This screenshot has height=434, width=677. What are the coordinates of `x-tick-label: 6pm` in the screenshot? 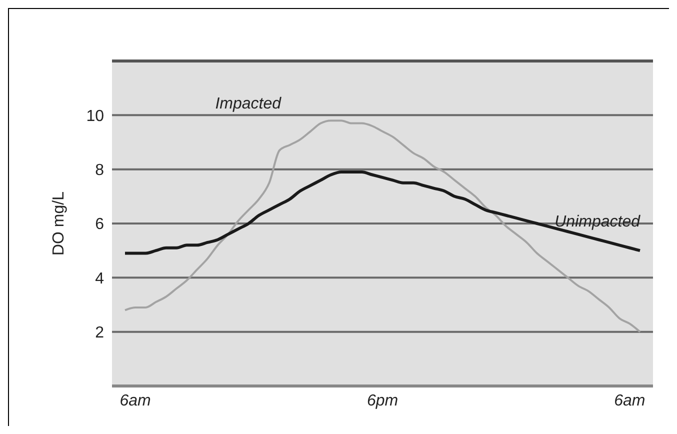 It's located at (382, 401).